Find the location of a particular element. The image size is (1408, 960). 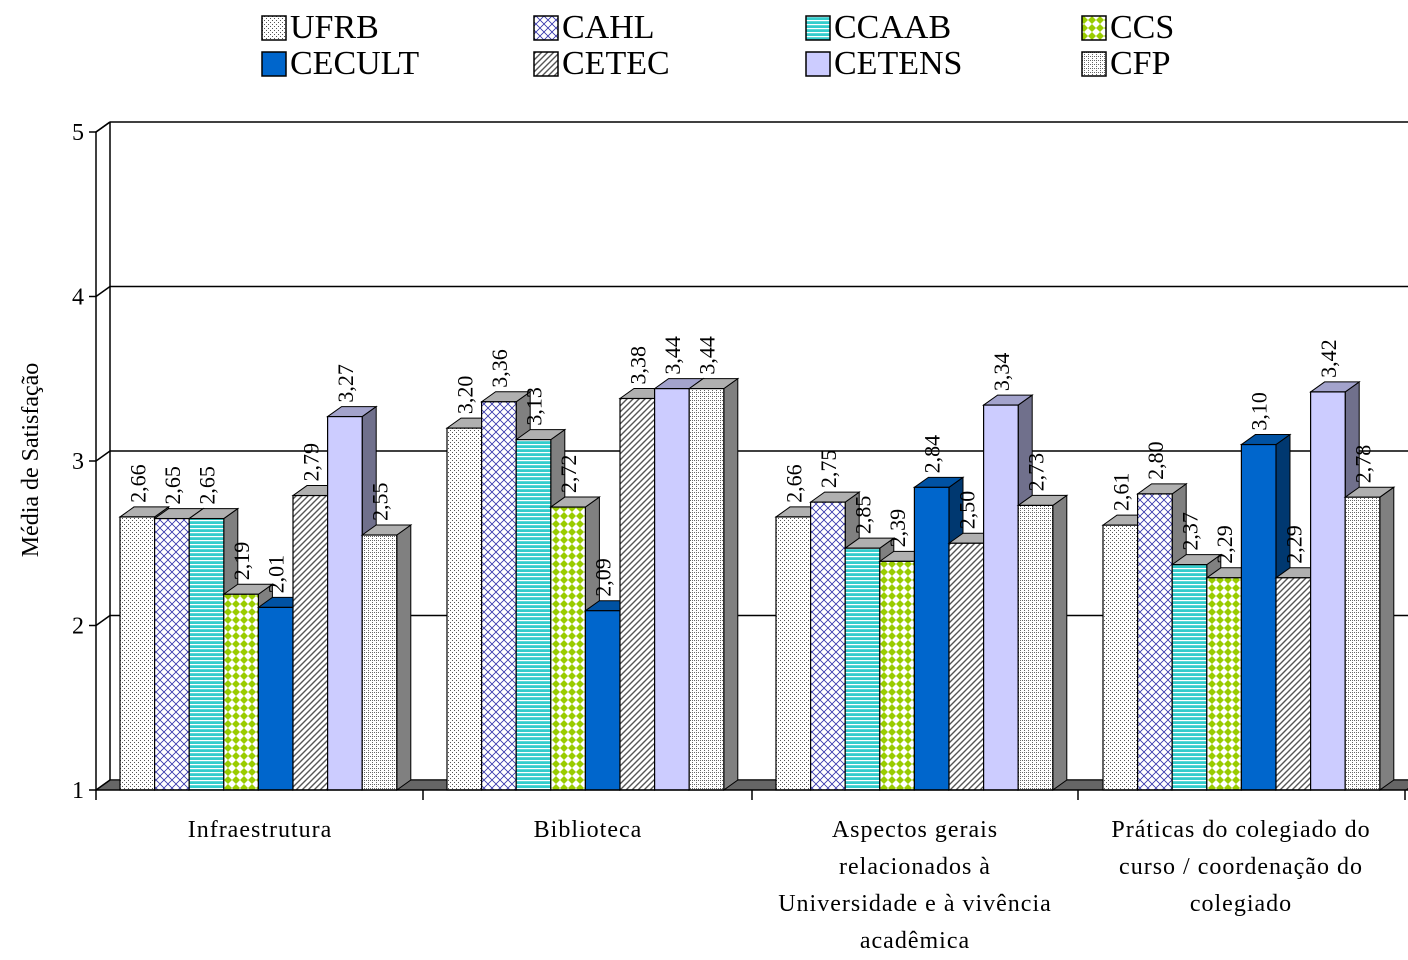

data-label: 3,27 is located at coordinates (345, 383).